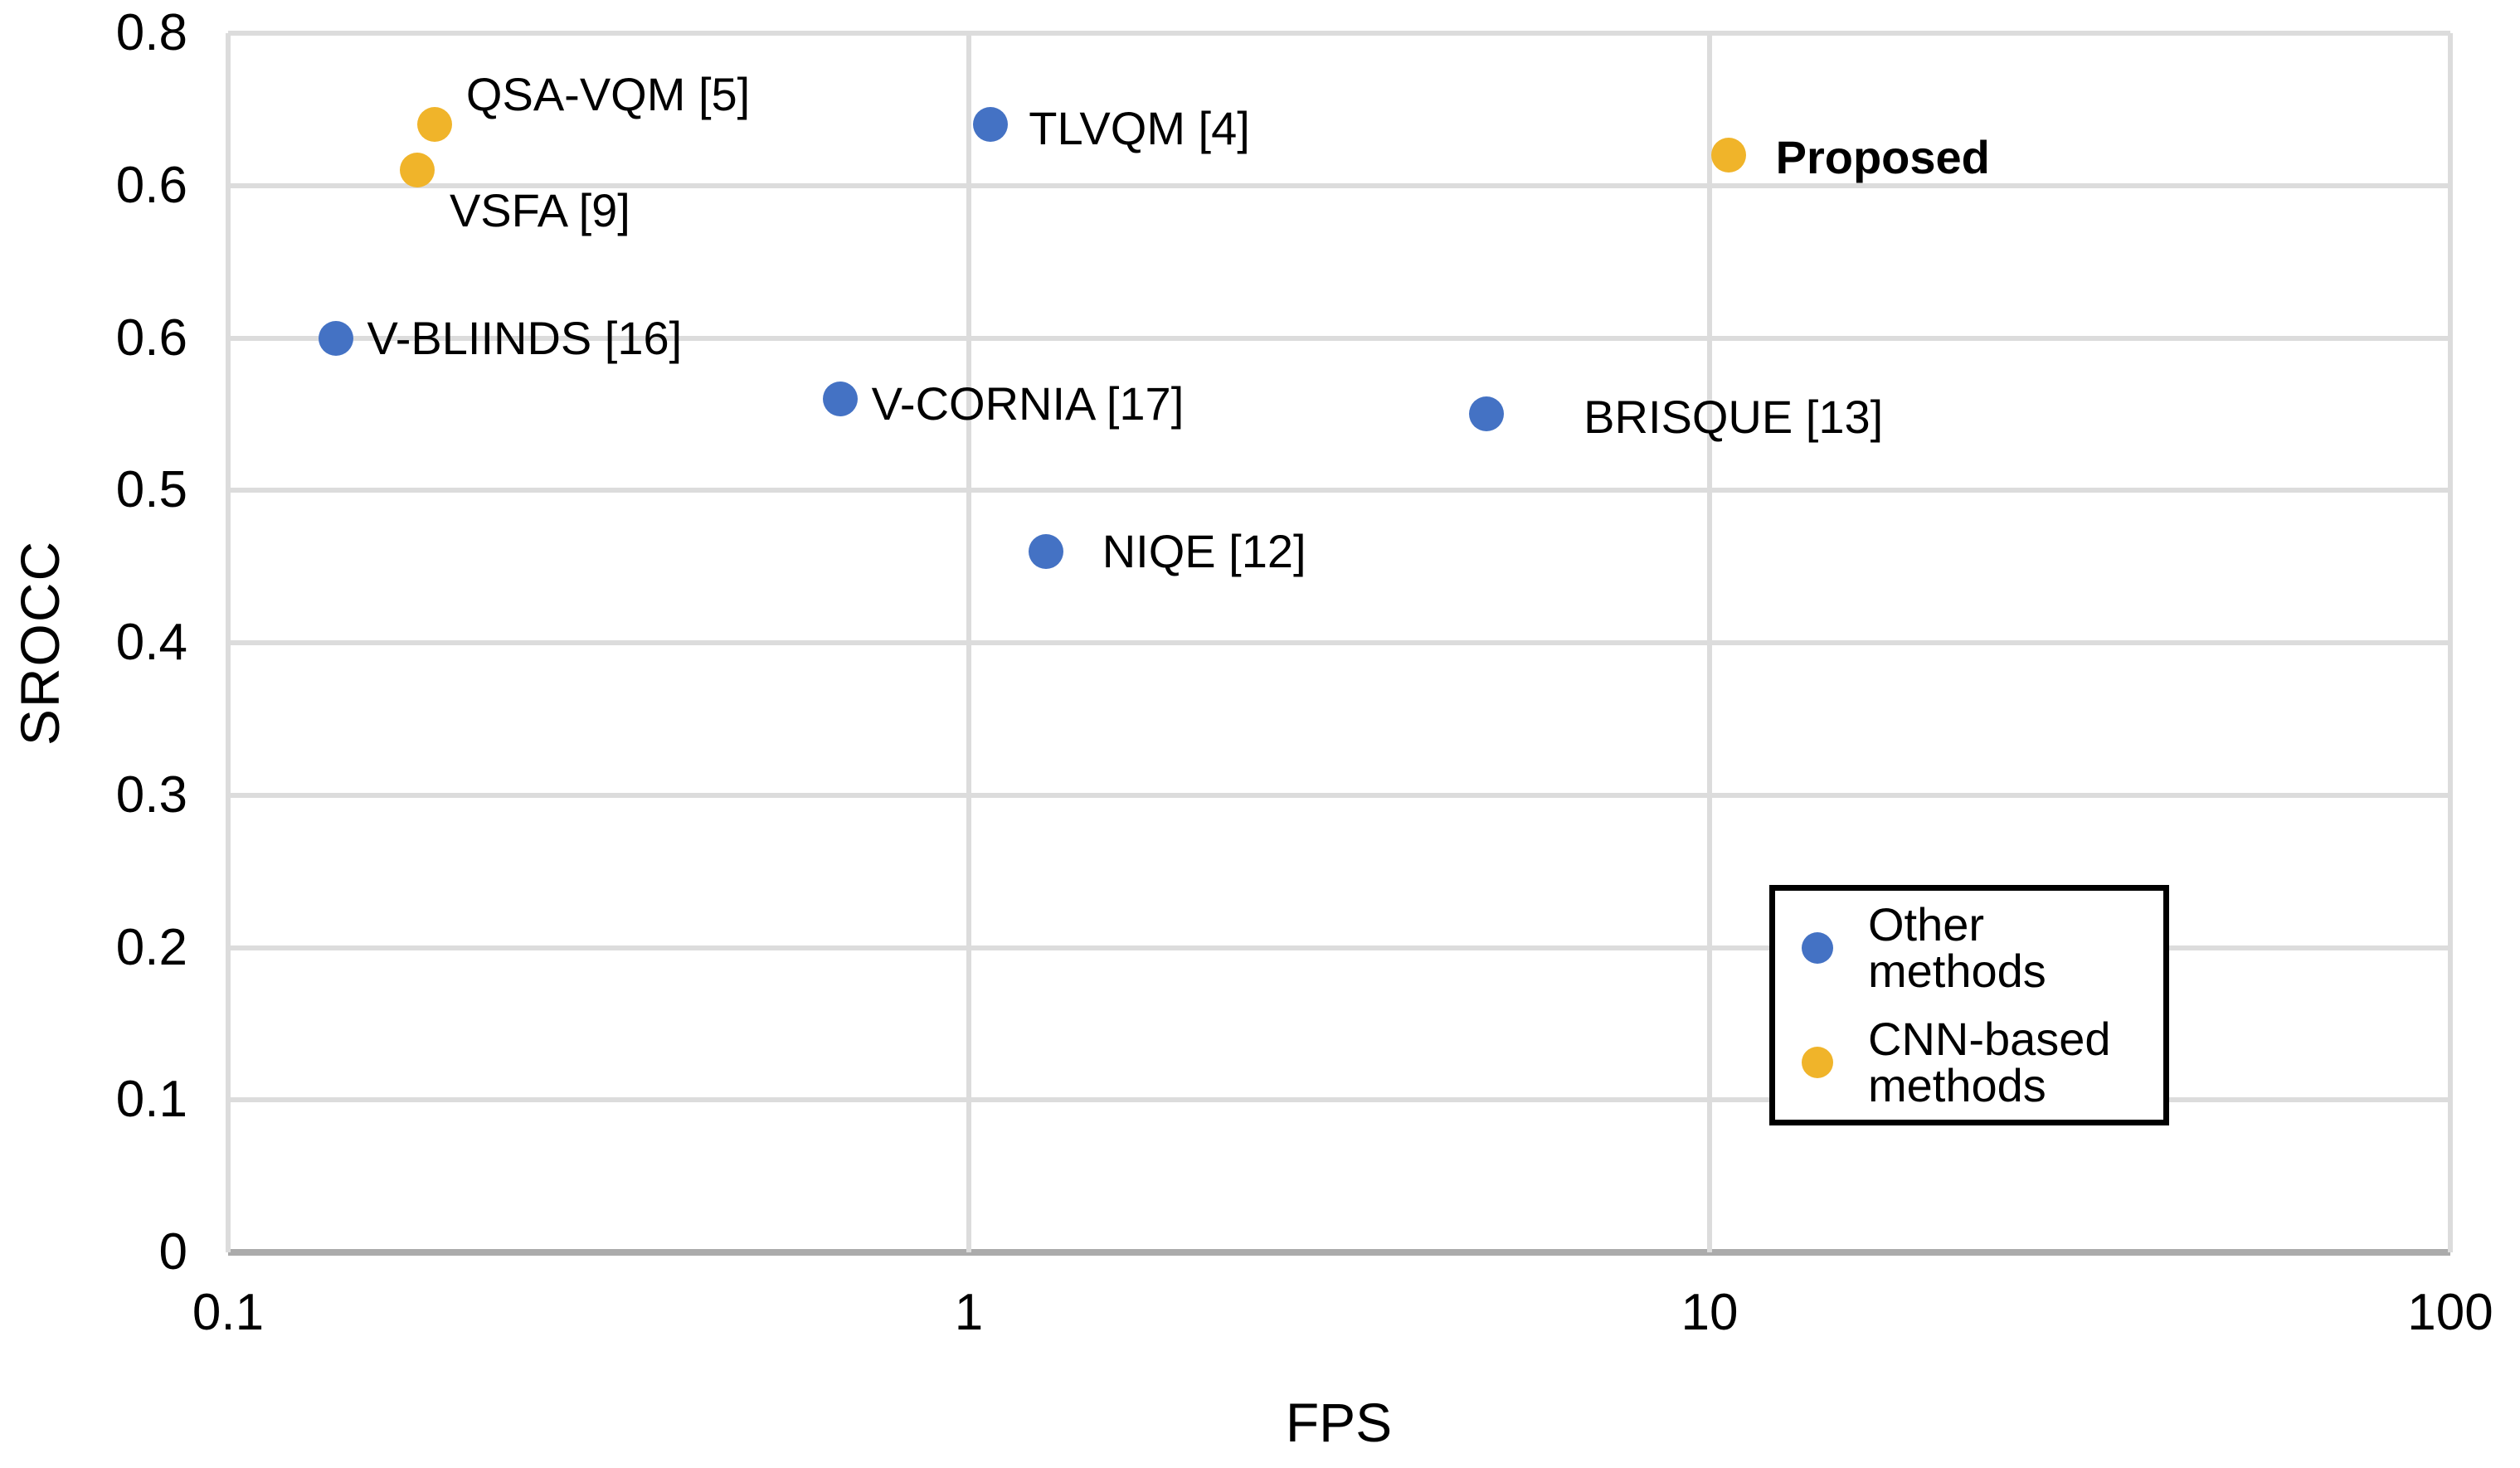 The image size is (2520, 1468). I want to click on data-point-label: Proposed, so click(1882, 157).